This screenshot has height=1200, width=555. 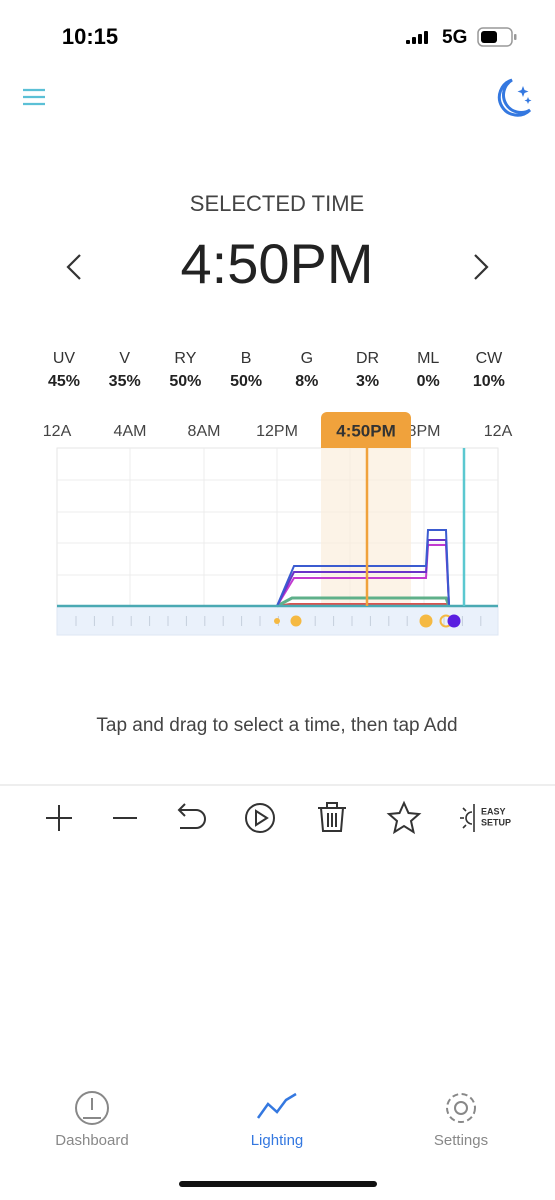 What do you see at coordinates (277, 263) in the screenshot?
I see `selected-time: 4:50PM` at bounding box center [277, 263].